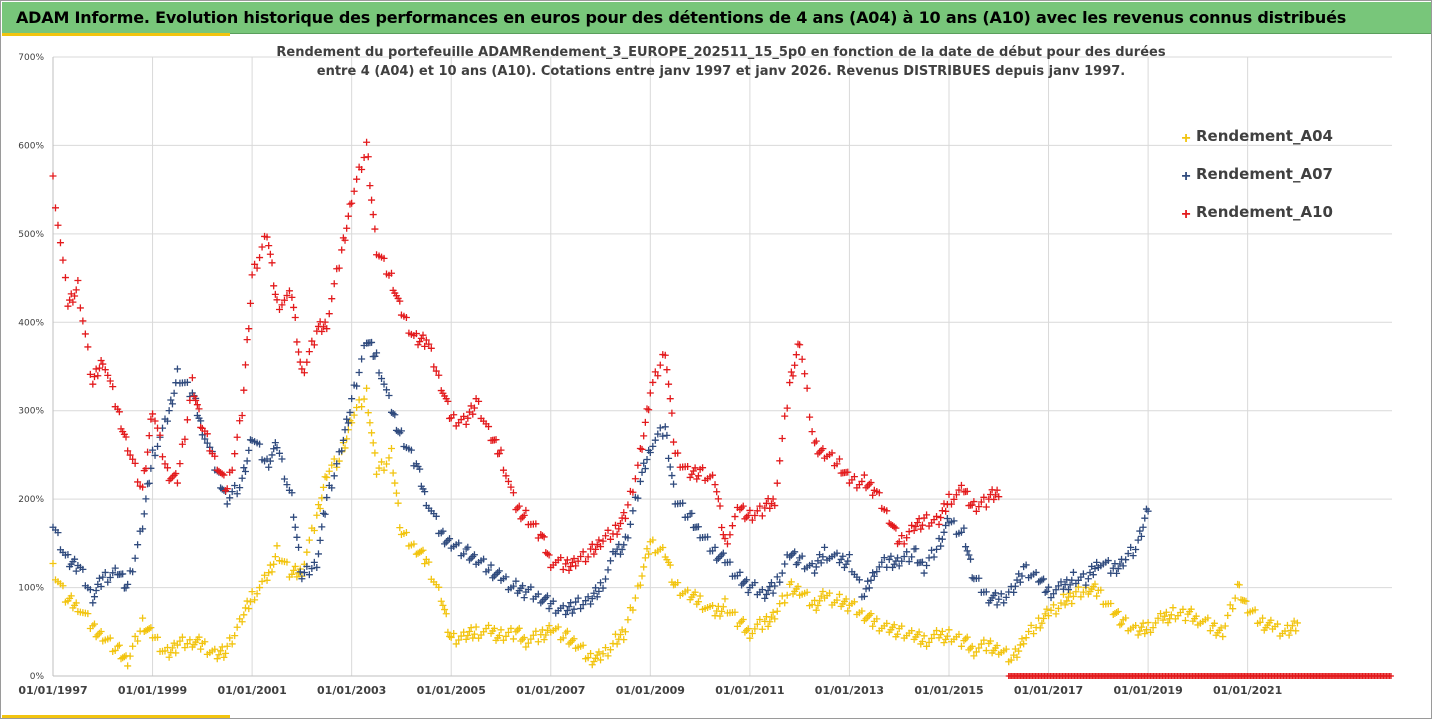 Image resolution: width=1432 pixels, height=719 pixels. Describe the element at coordinates (451, 690) in the screenshot. I see `x-tick-label: 01/01/2005` at that location.